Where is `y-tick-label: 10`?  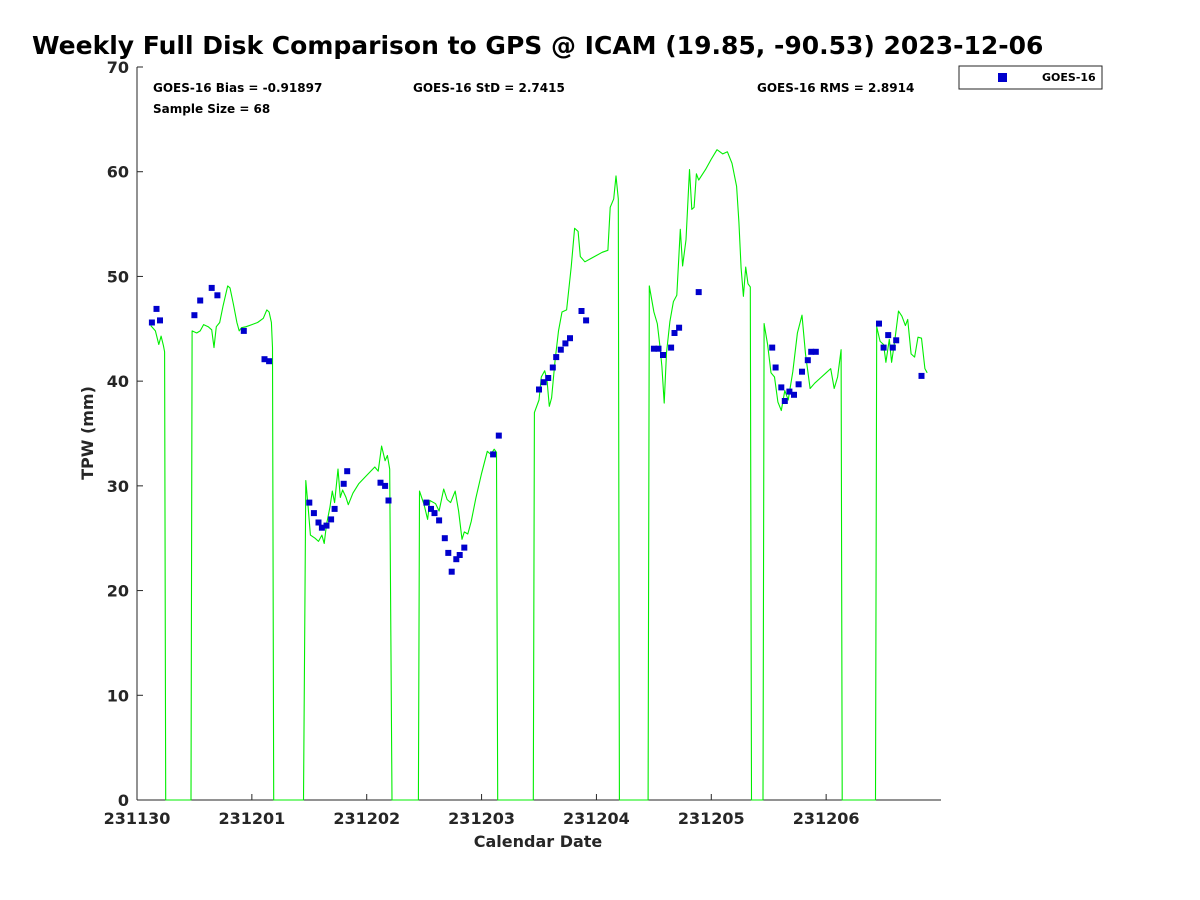
y-tick-label: 10 is located at coordinates (118, 695).